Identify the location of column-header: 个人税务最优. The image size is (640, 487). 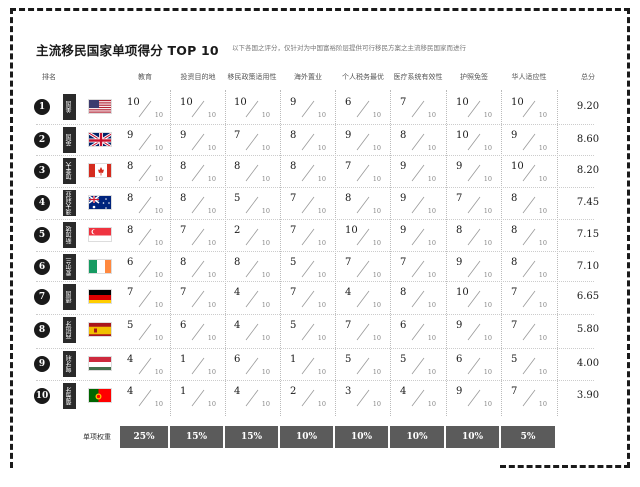
(363, 77).